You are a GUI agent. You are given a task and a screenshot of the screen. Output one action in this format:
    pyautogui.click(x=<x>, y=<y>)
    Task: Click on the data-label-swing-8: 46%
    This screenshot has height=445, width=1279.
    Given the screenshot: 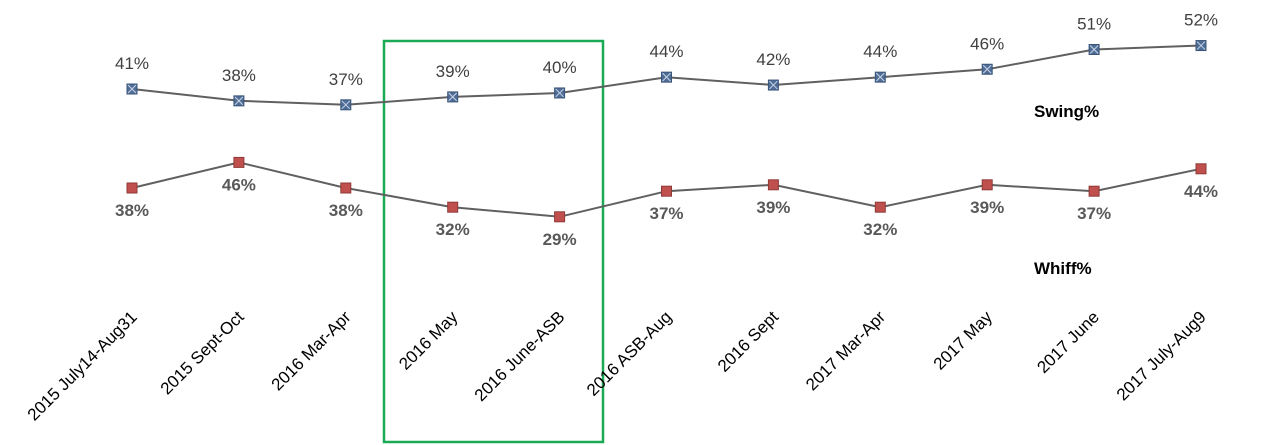 What is the action you would take?
    pyautogui.click(x=987, y=43)
    